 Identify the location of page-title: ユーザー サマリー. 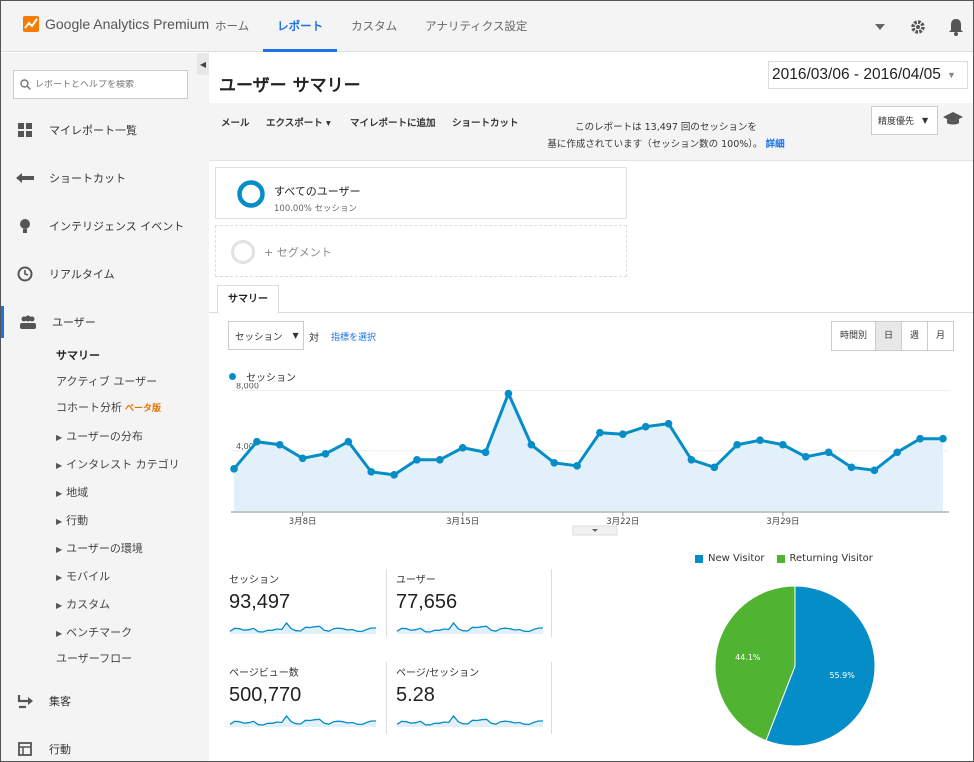
(290, 86).